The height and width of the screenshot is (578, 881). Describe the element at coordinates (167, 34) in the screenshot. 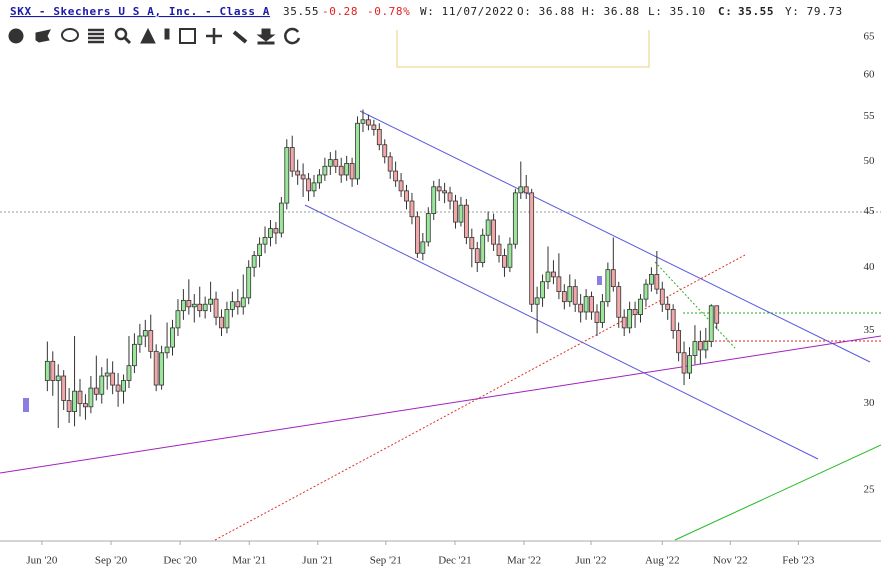

I see `alert-button` at that location.